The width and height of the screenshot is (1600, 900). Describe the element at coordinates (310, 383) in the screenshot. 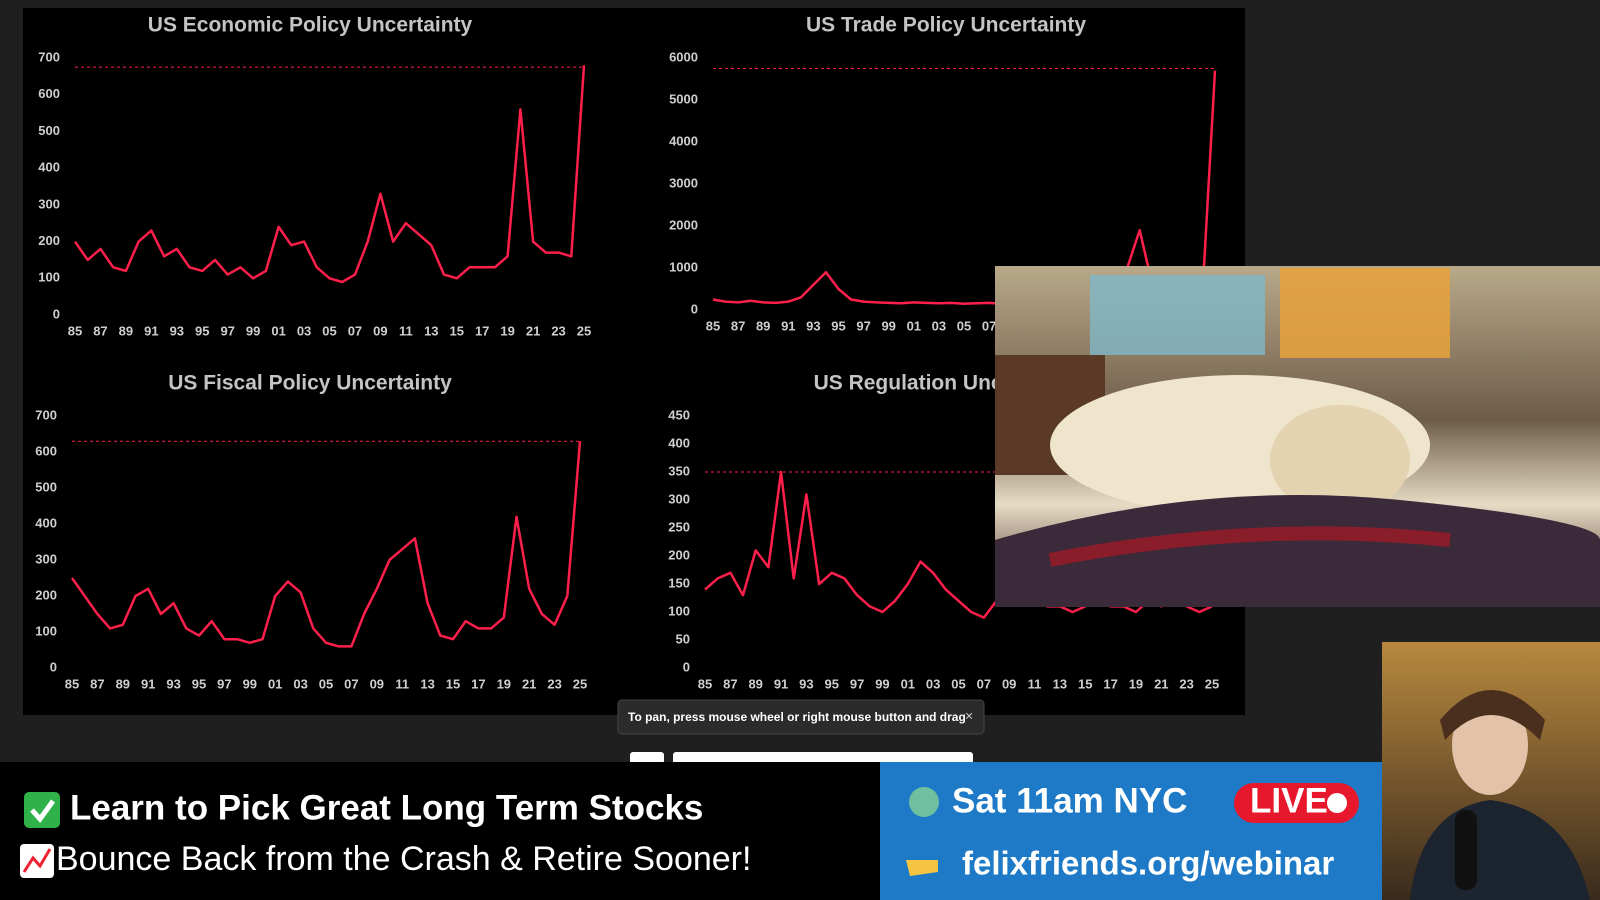

I see `chart-title: US Fiscal Policy Uncertainty` at that location.